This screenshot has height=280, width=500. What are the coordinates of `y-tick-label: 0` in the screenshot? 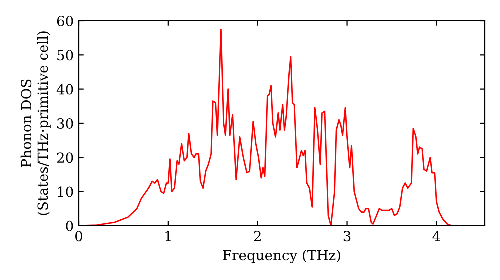 It's located at (70, 226).